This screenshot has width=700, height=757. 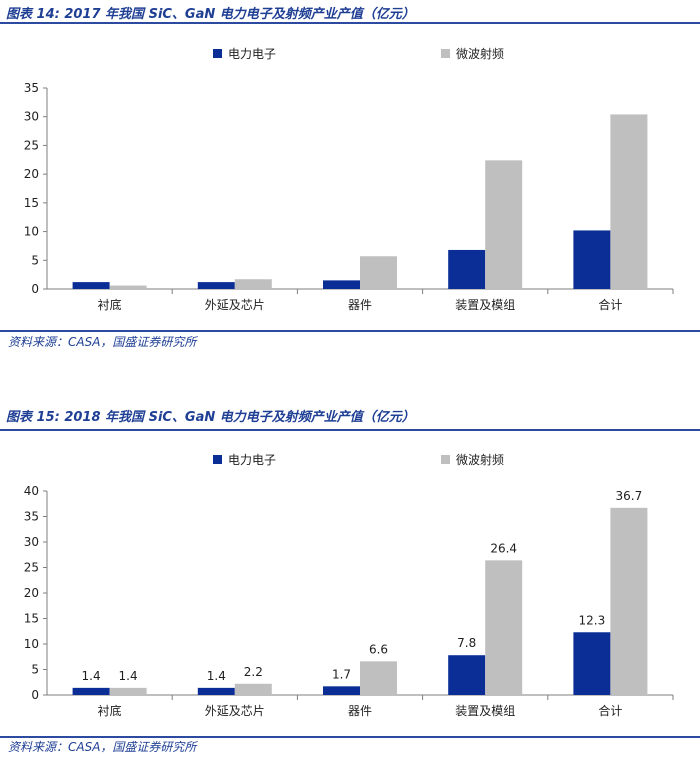 I want to click on figure-1-title: 图表 14: 2017 年我国 SiC、GaN 电力电子及射频产业产值（亿元）, so click(x=210, y=14).